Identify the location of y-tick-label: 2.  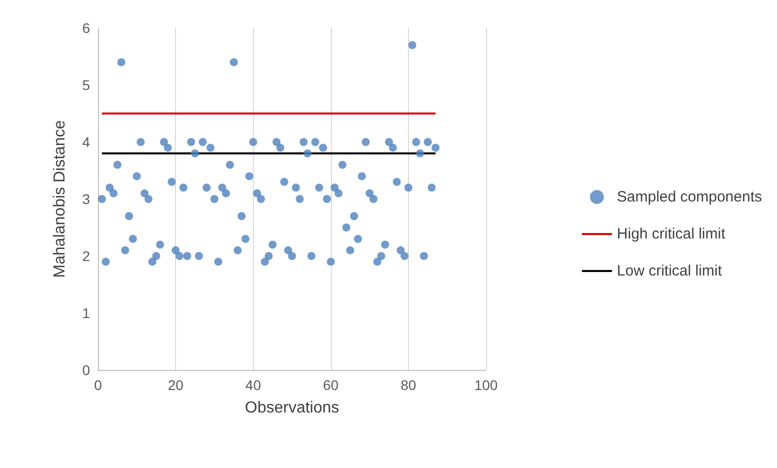
(86, 256).